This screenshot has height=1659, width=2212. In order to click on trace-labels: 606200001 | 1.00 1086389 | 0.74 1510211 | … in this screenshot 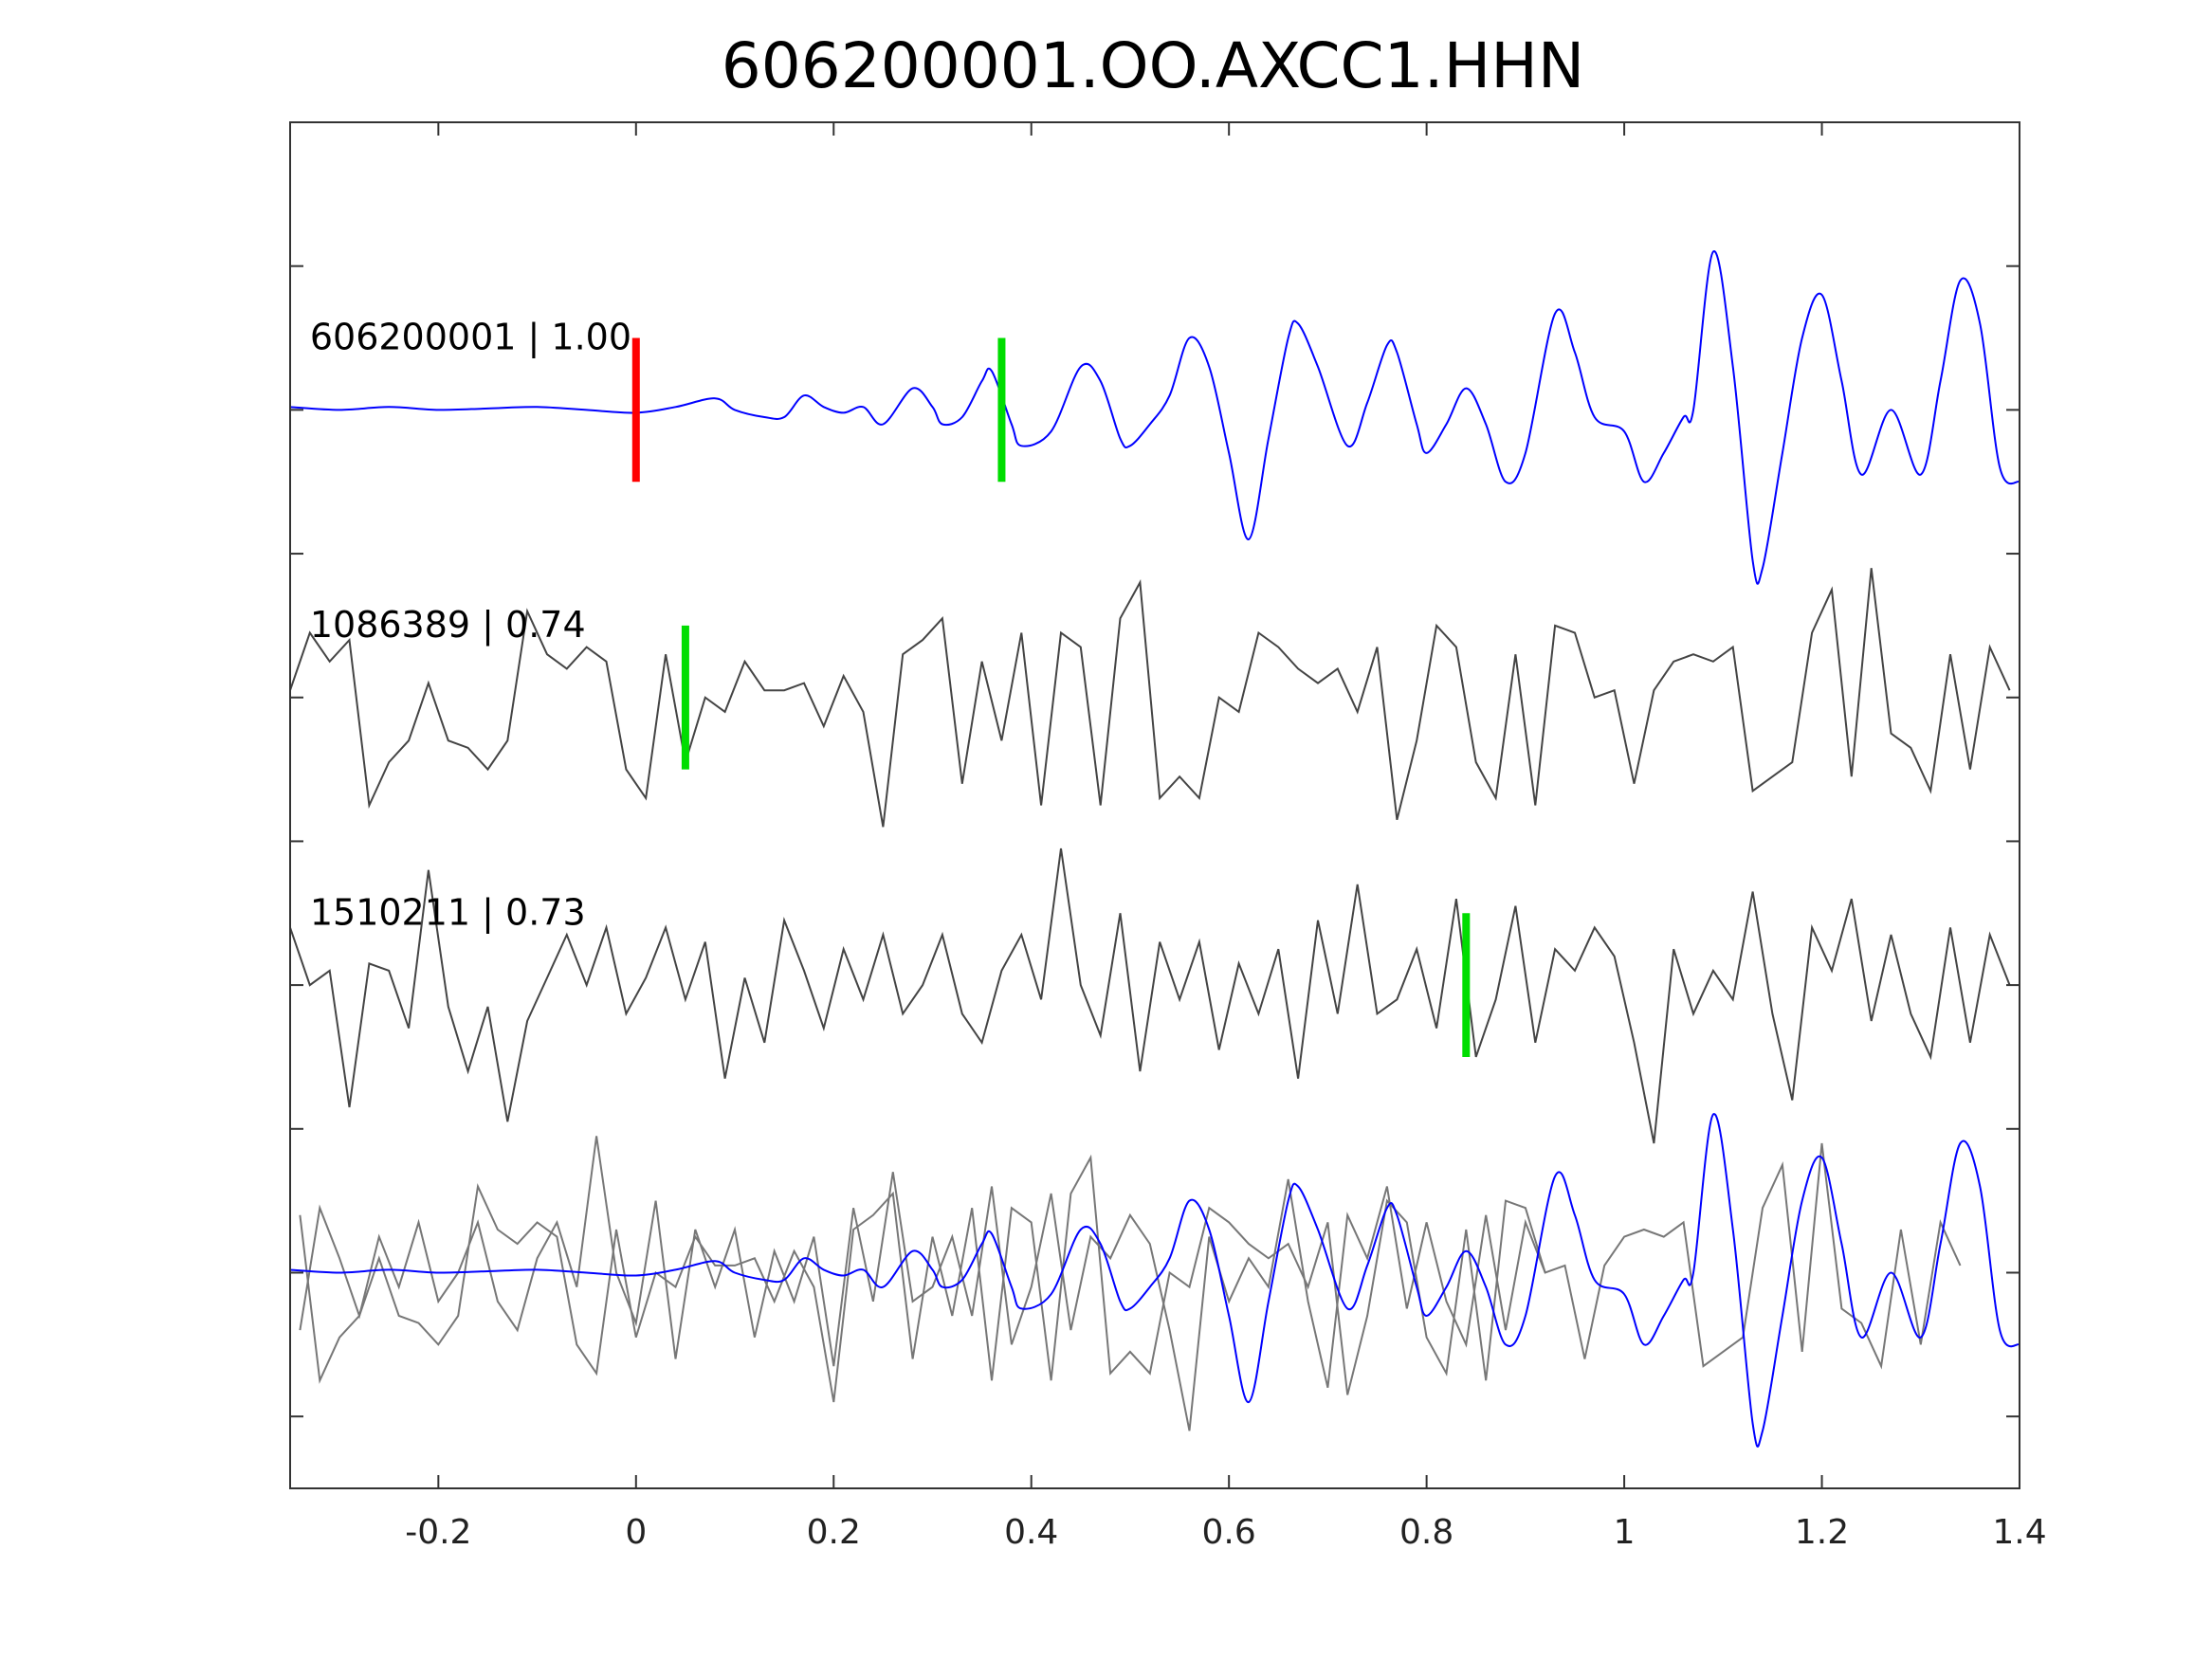, I will do `click(470, 626)`.